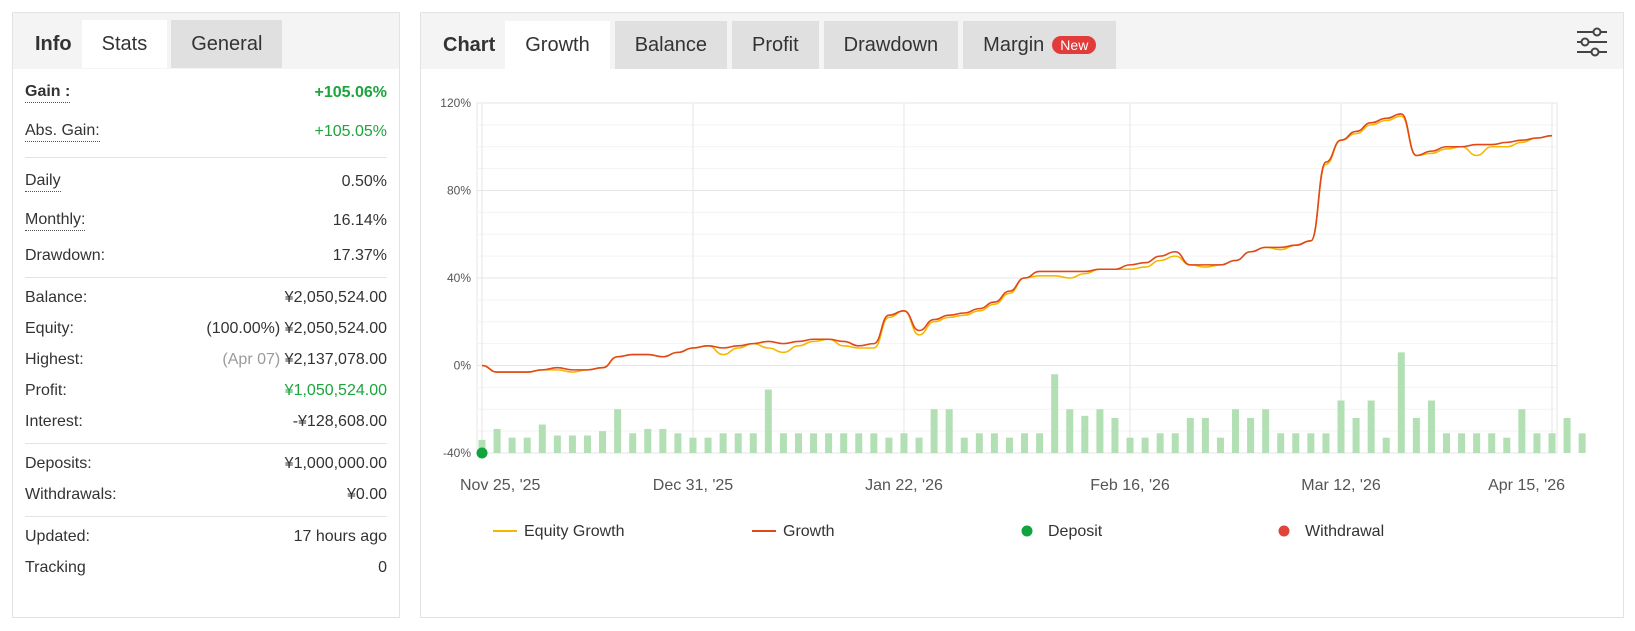 The image size is (1635, 631). What do you see at coordinates (1027, 531) in the screenshot?
I see `legend-deposit-swatch` at bounding box center [1027, 531].